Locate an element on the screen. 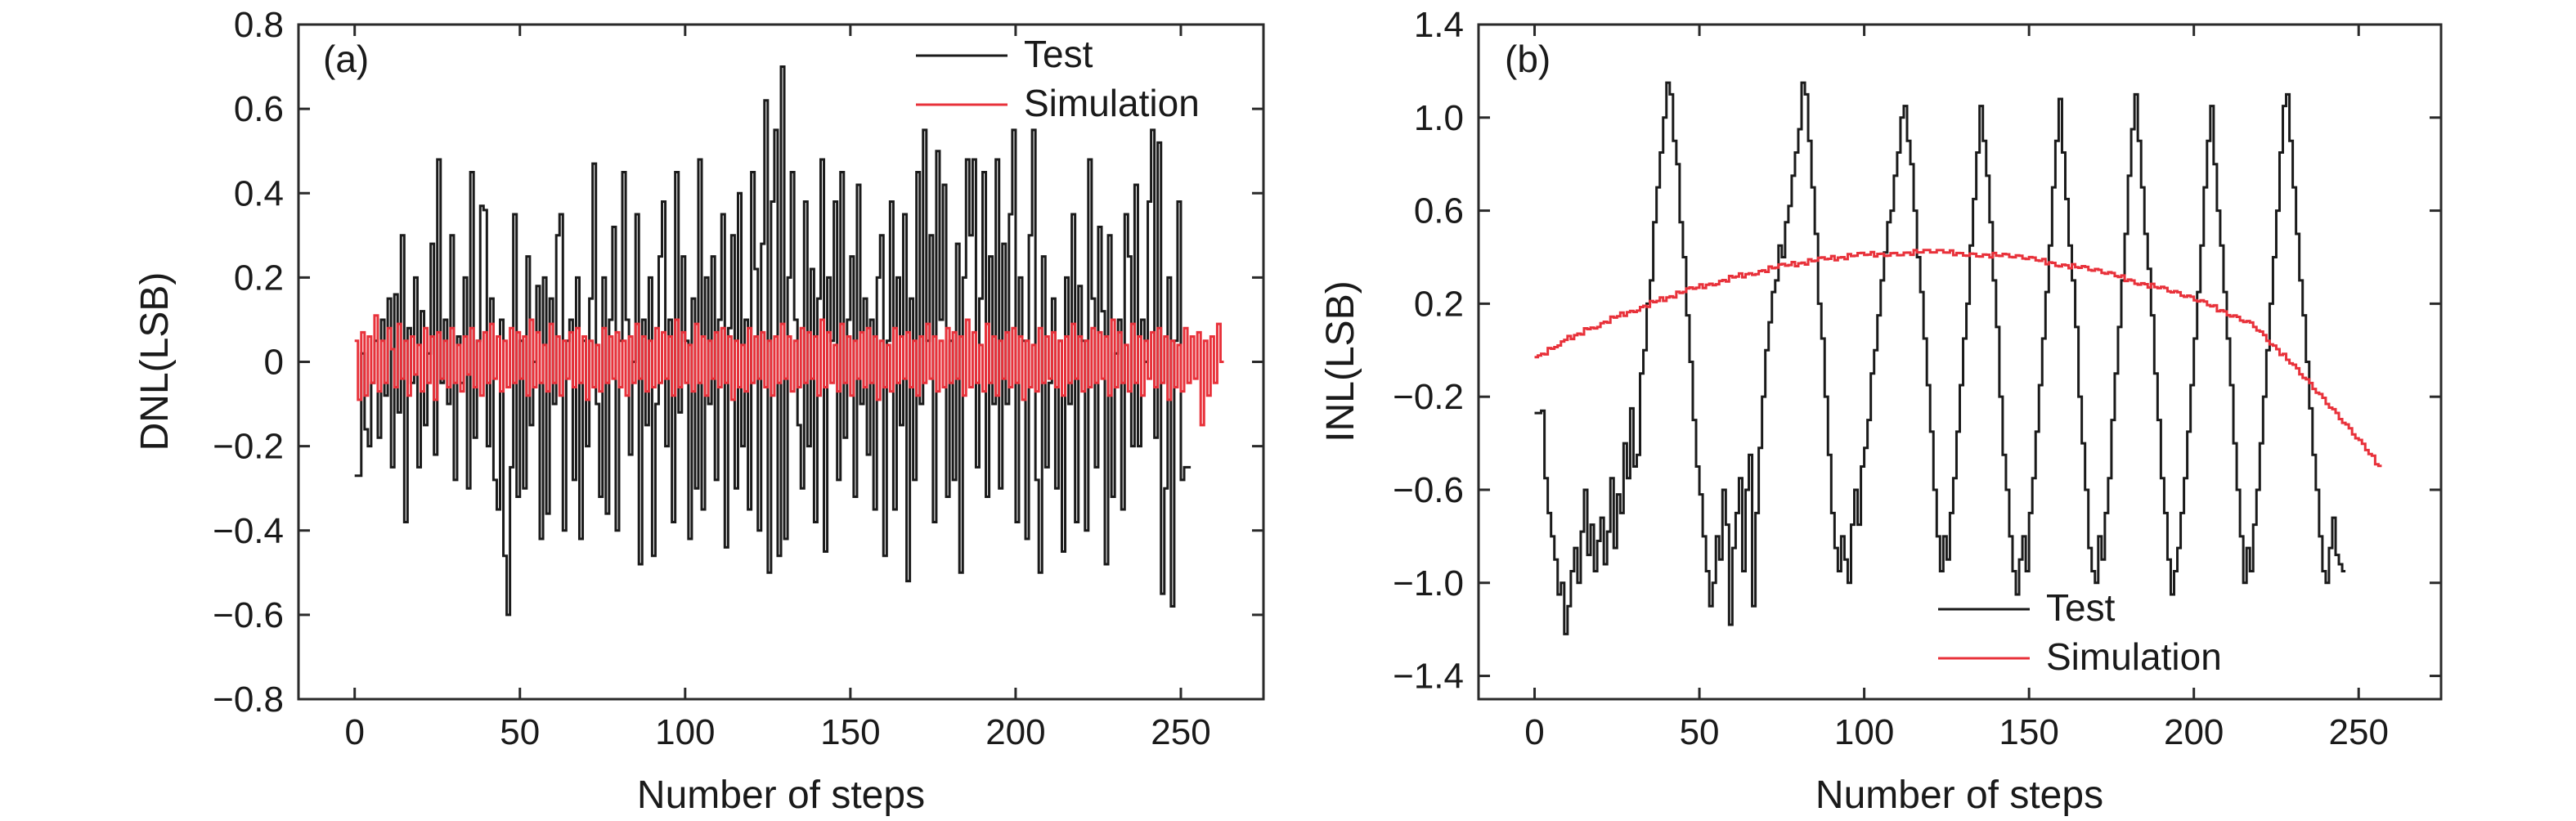  panel-b-x-tick-label: 250 is located at coordinates (2359, 732).